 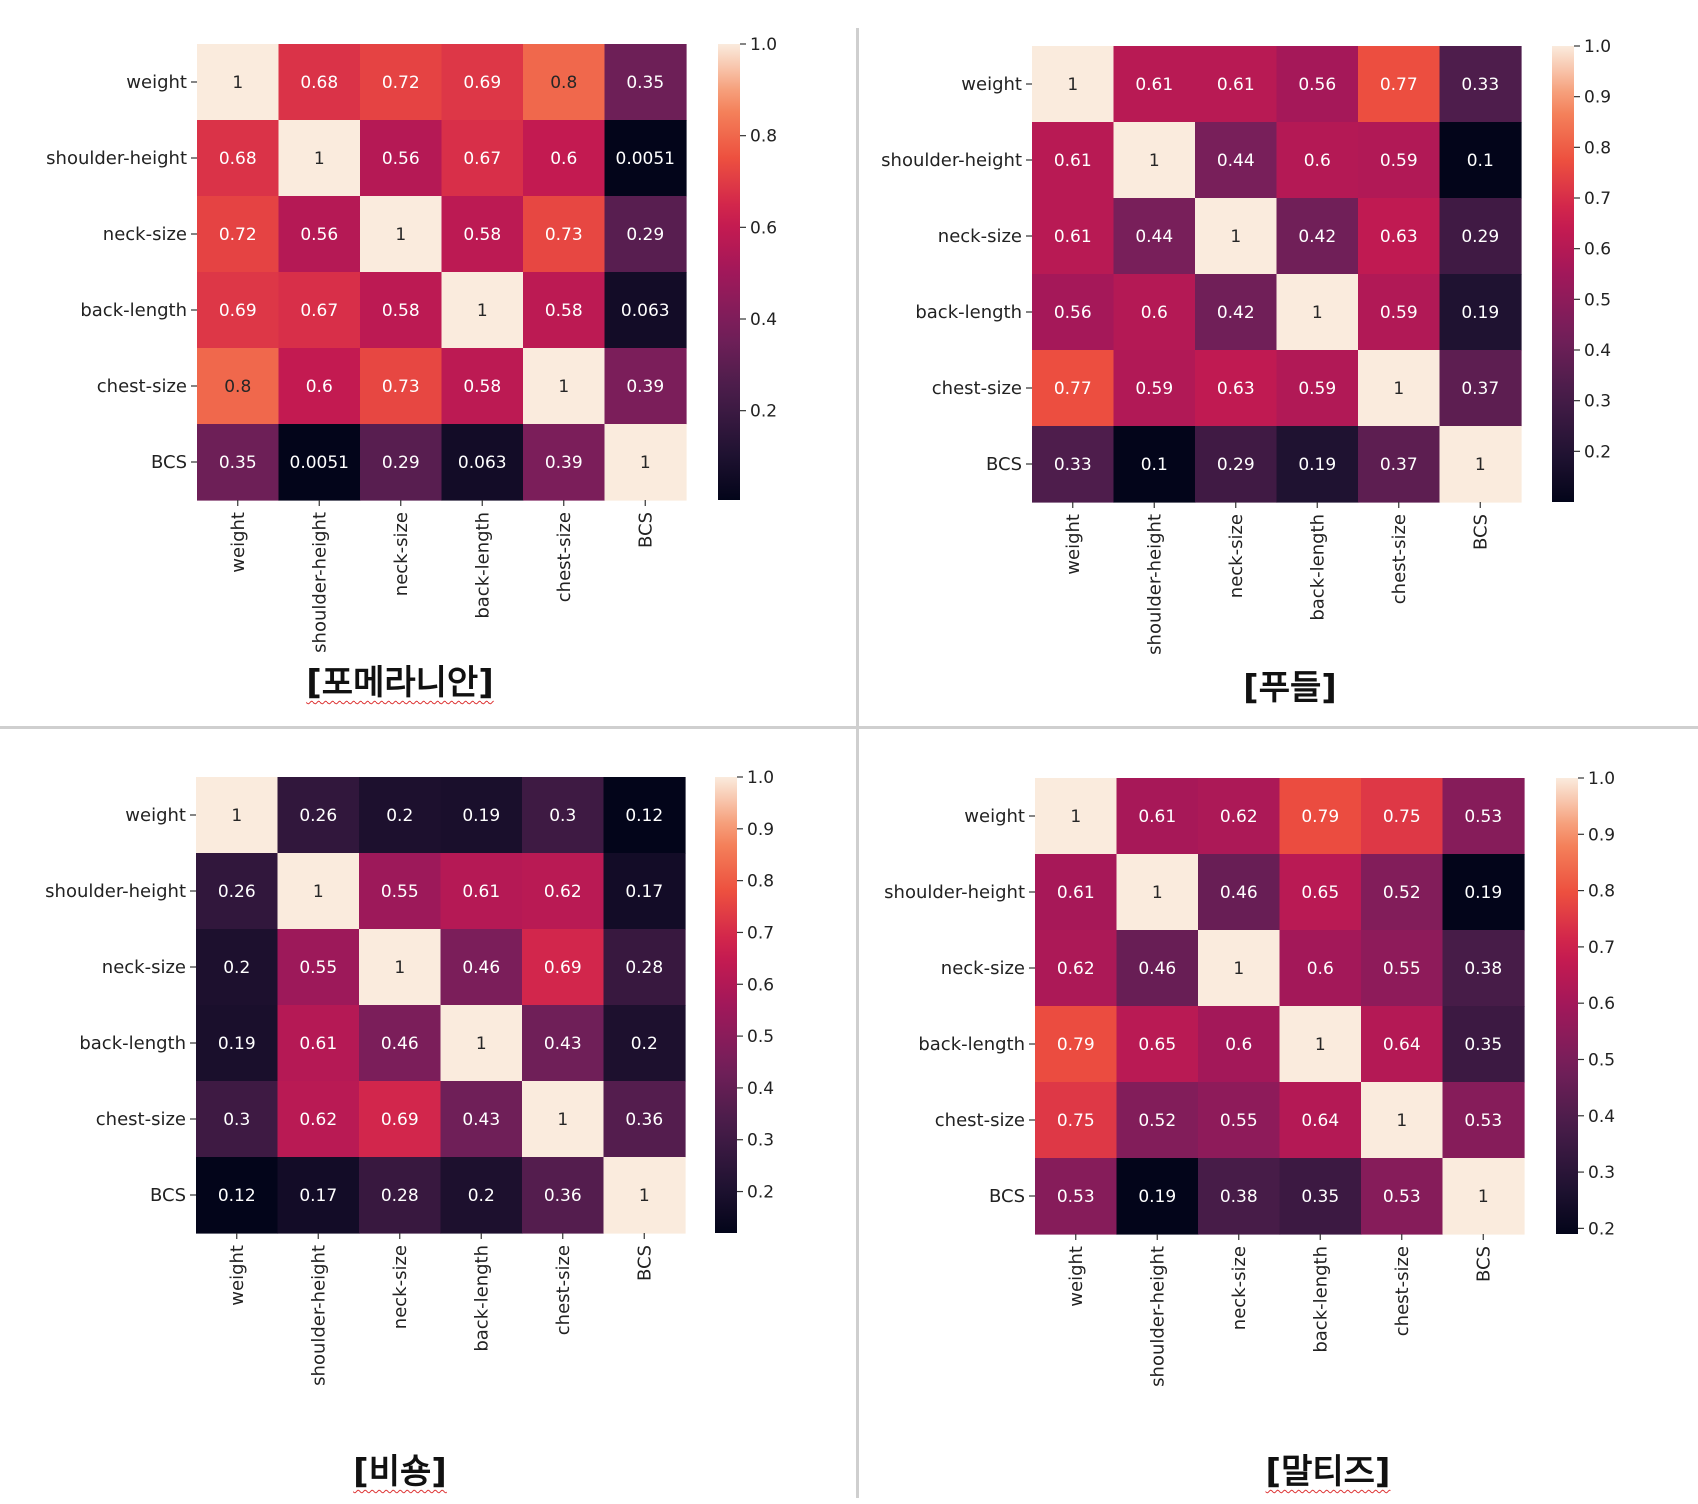 I want to click on horizontal-divider, so click(x=849, y=727).